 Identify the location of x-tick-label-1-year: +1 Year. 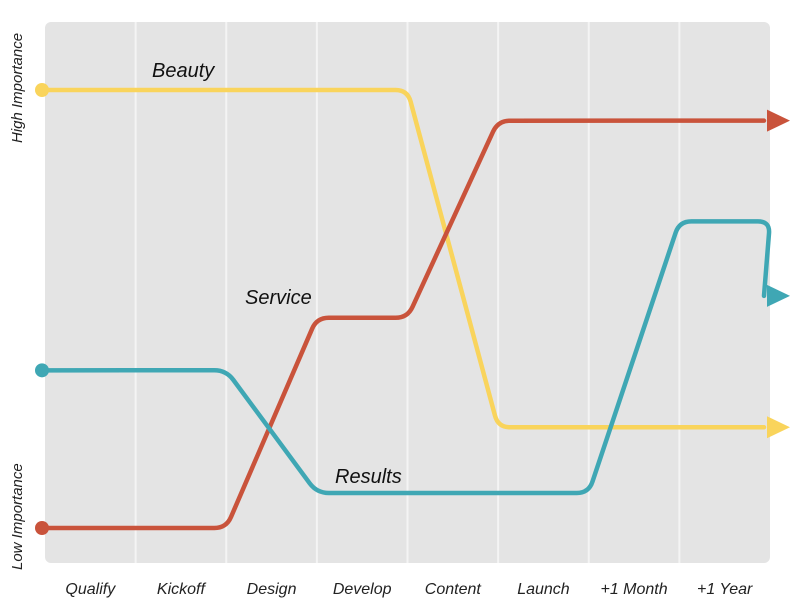
(725, 589).